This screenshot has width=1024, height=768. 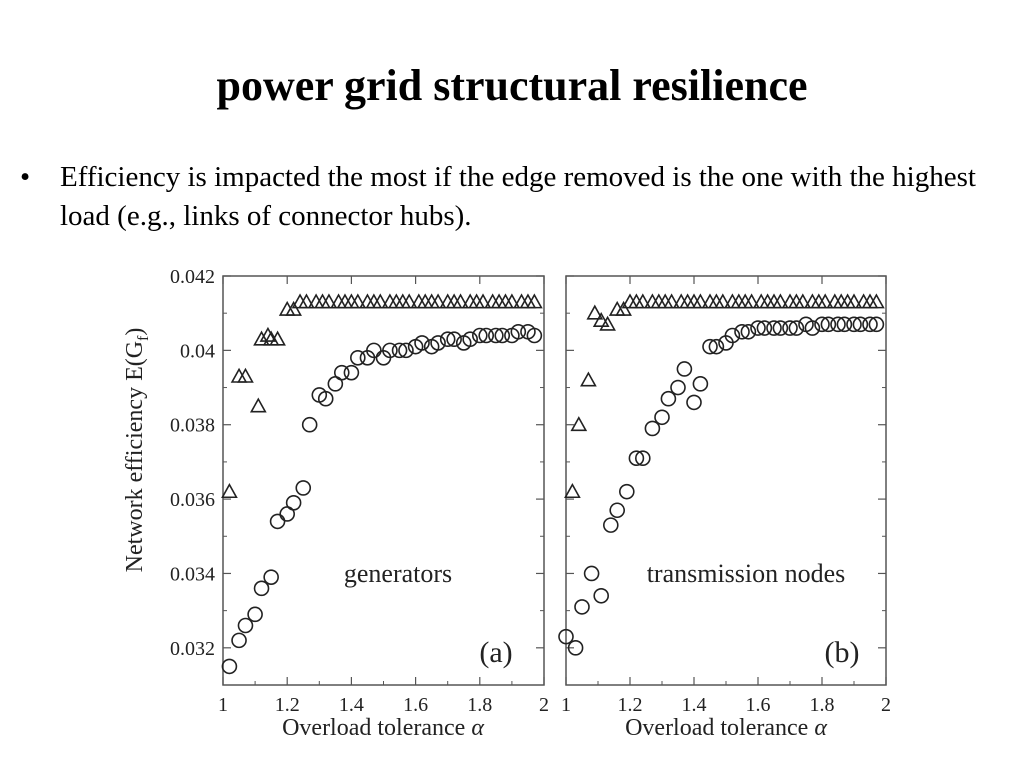 What do you see at coordinates (842, 652) in the screenshot?
I see `panel-b-label: (b)` at bounding box center [842, 652].